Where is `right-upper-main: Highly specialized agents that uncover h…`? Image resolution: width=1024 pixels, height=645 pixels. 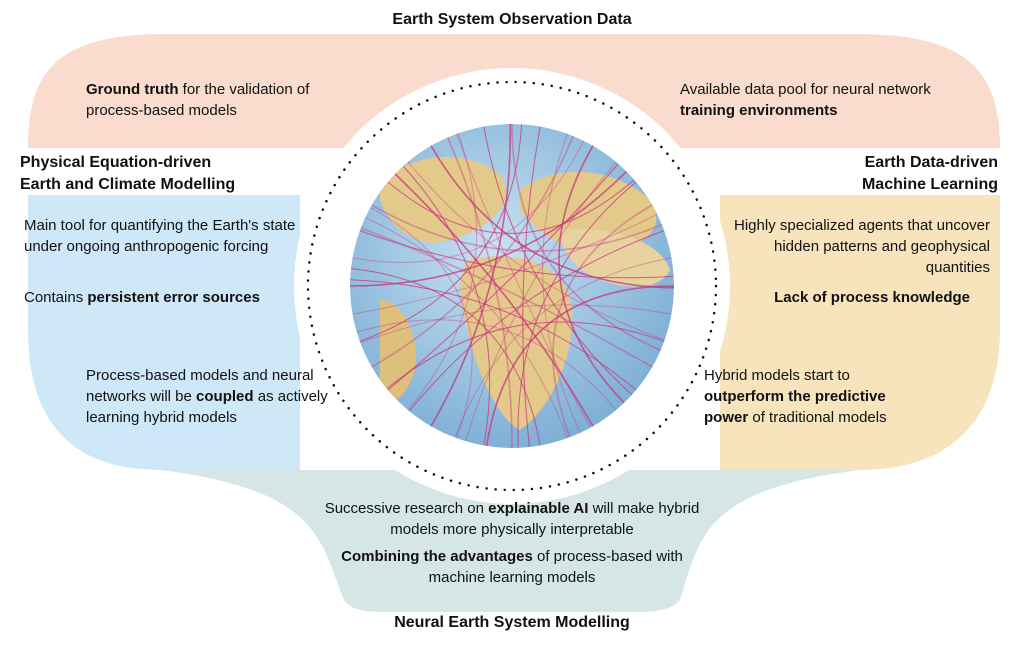
right-upper-main: Highly specialized agents that uncover h… is located at coordinates (862, 246).